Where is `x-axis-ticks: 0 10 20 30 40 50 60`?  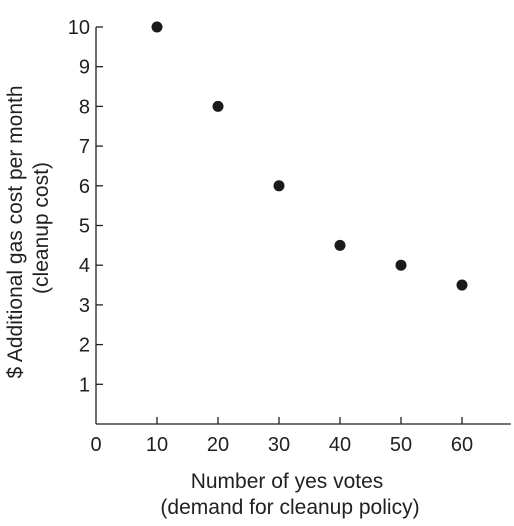 x-axis-ticks: 0 10 20 30 40 50 60 is located at coordinates (281, 436).